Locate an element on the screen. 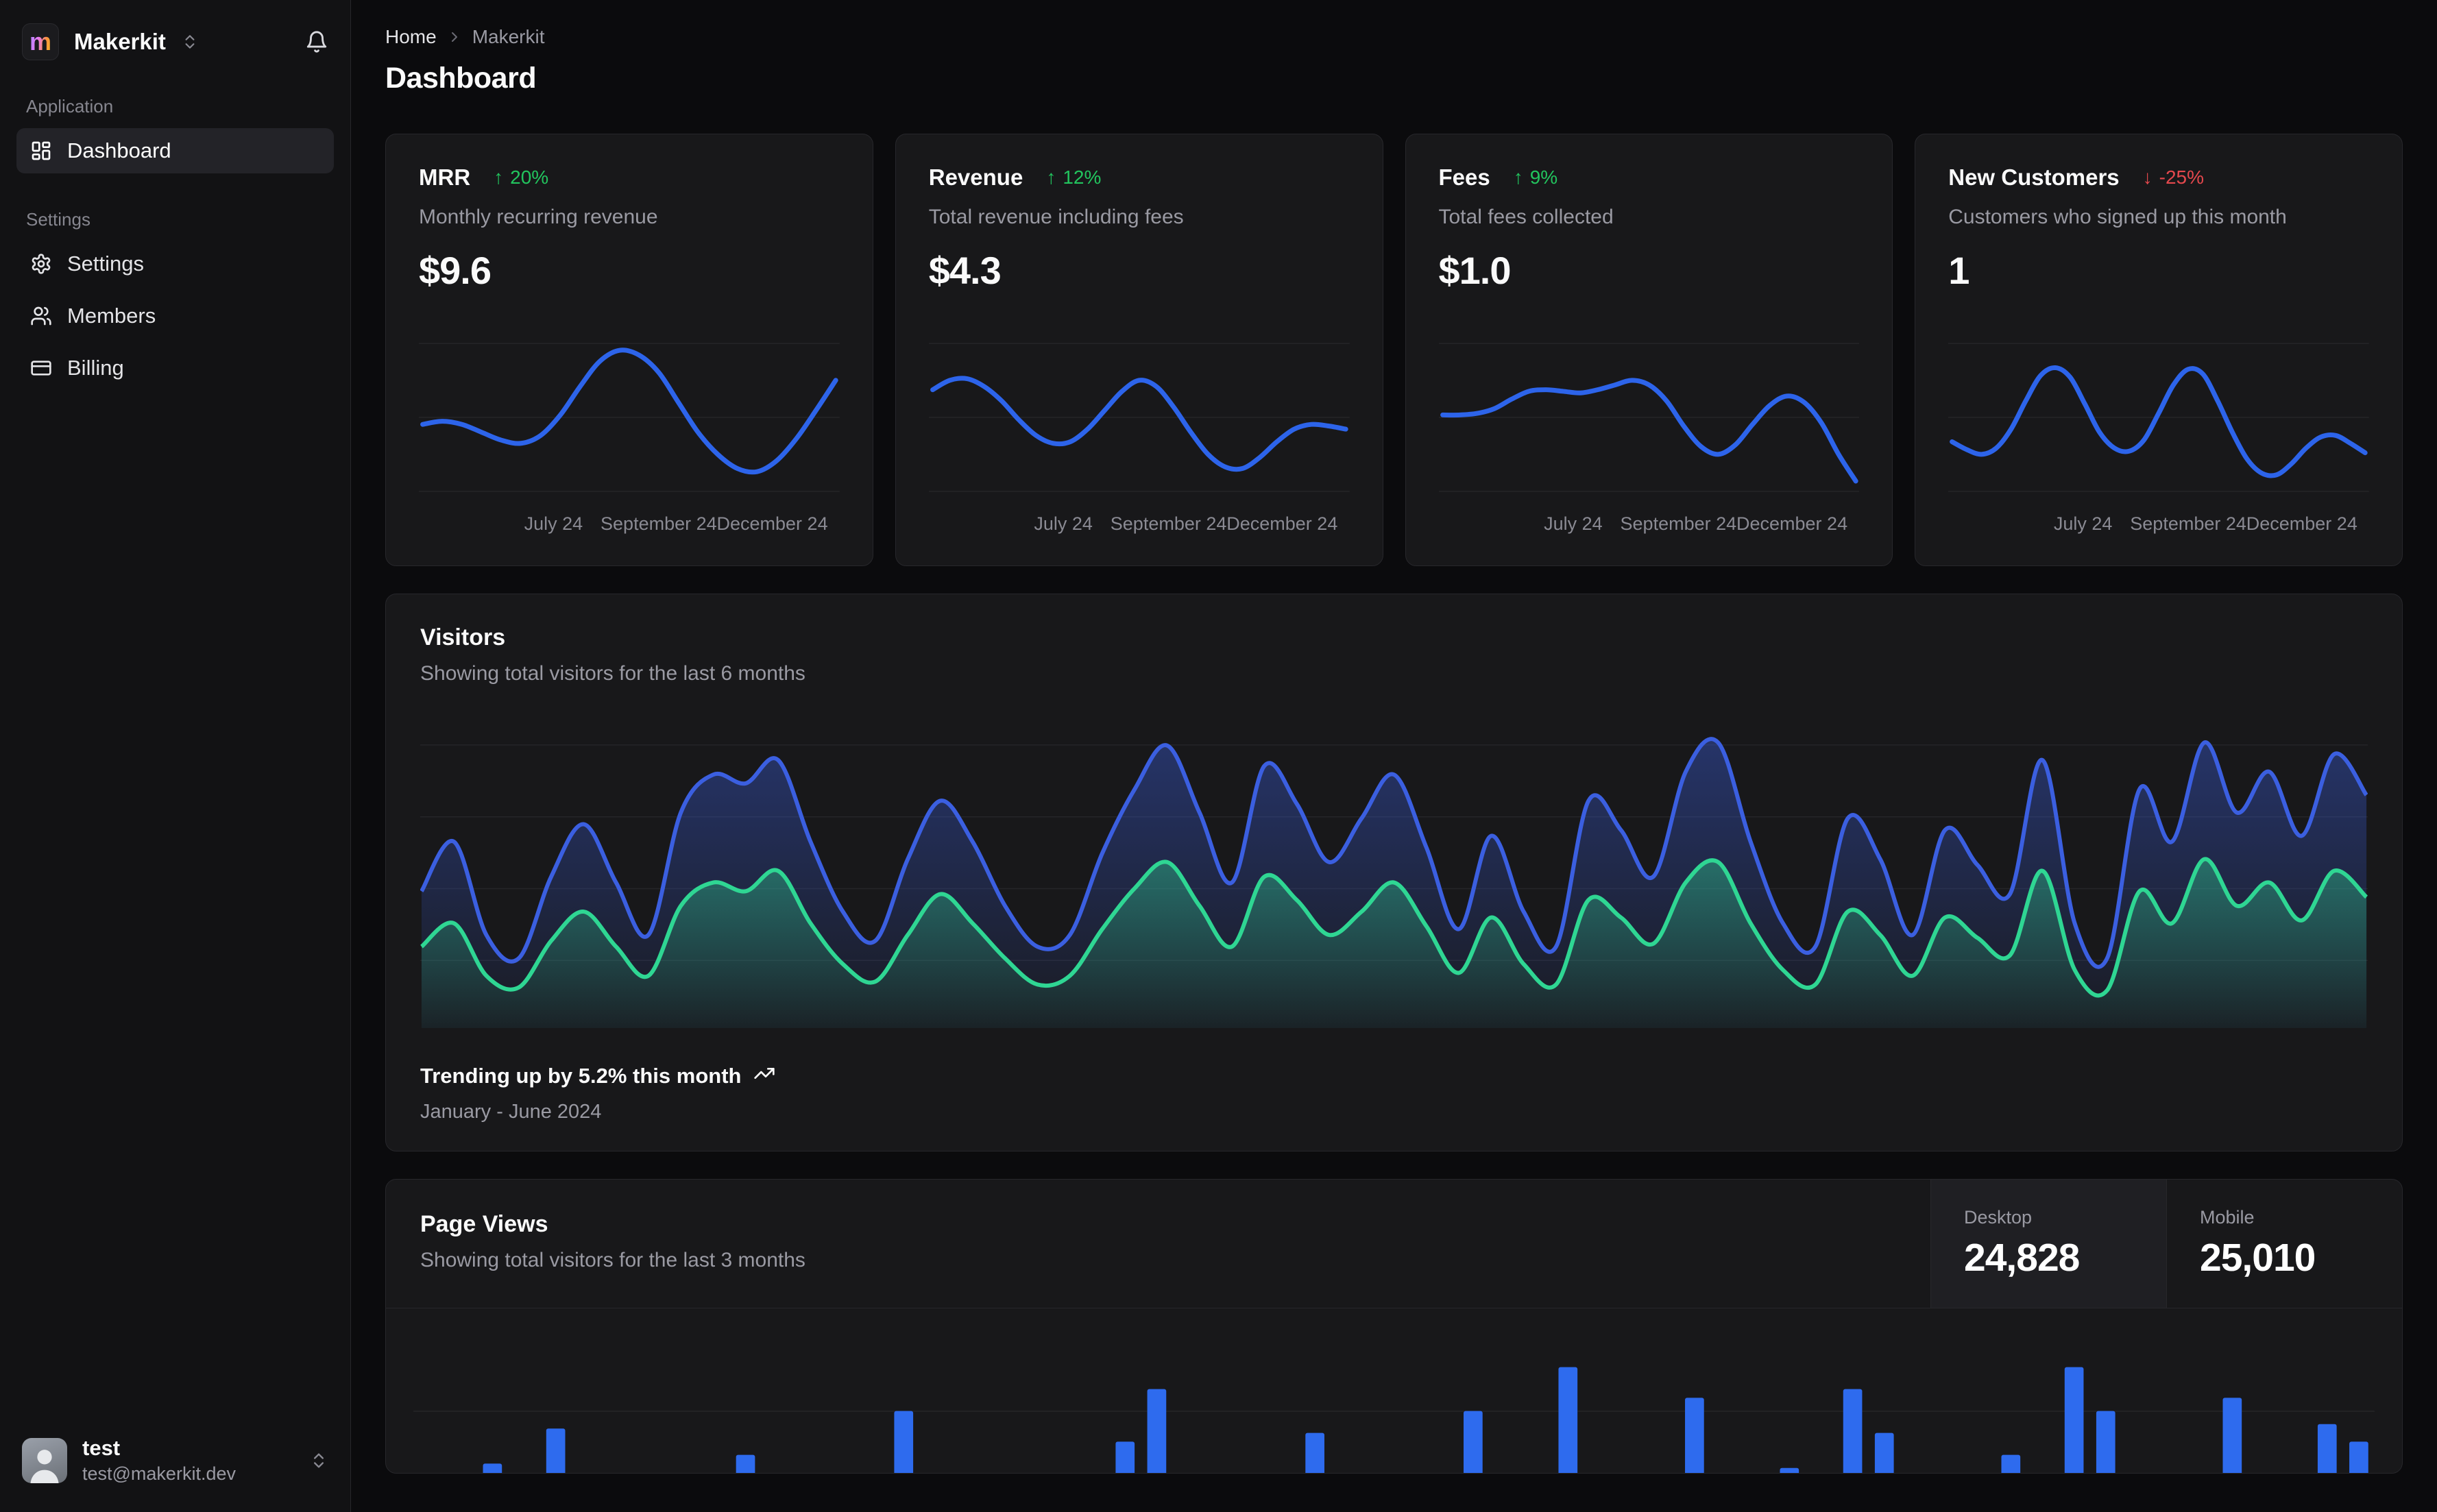 The image size is (2437, 1512). trend-badge: ↑ 20% is located at coordinates (521, 178).